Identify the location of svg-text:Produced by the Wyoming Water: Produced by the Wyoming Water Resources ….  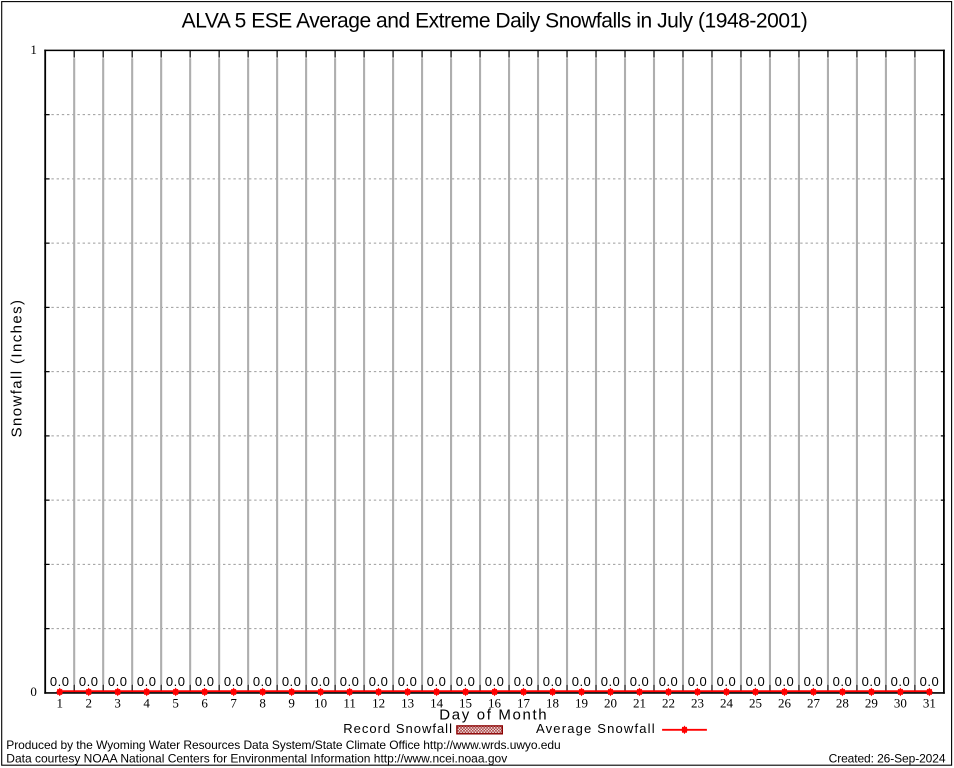
(283, 745).